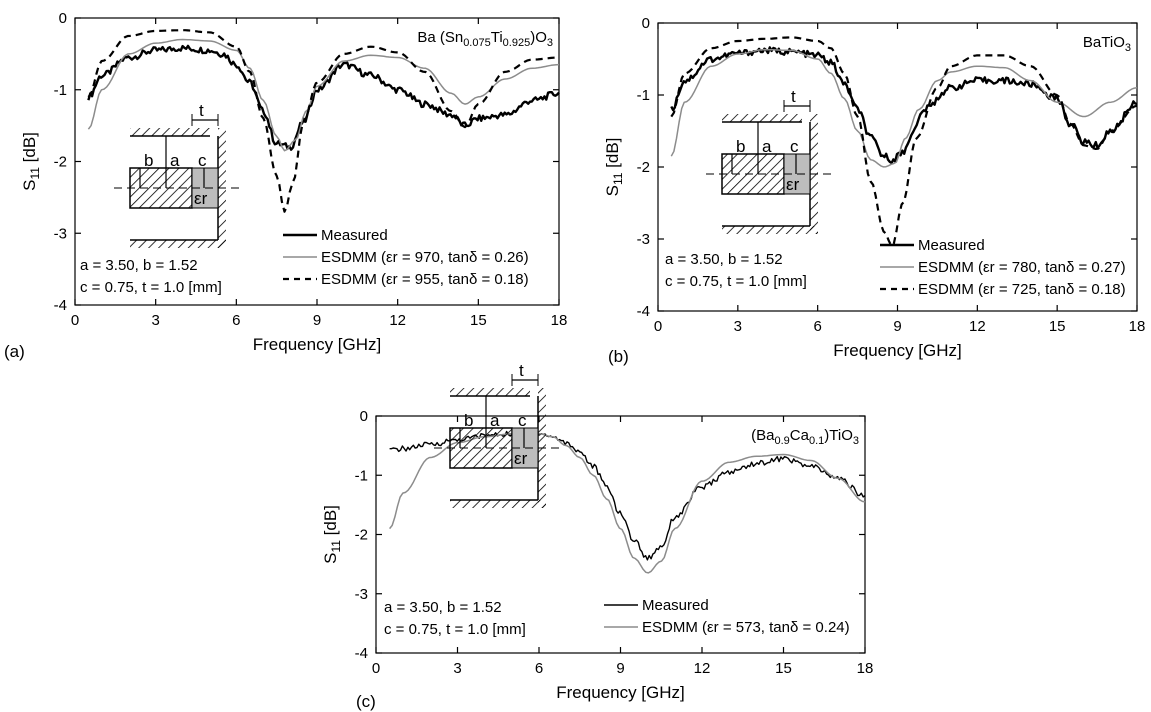 The height and width of the screenshot is (712, 1151). Describe the element at coordinates (618, 356) in the screenshot. I see `panel-label: (b)` at that location.